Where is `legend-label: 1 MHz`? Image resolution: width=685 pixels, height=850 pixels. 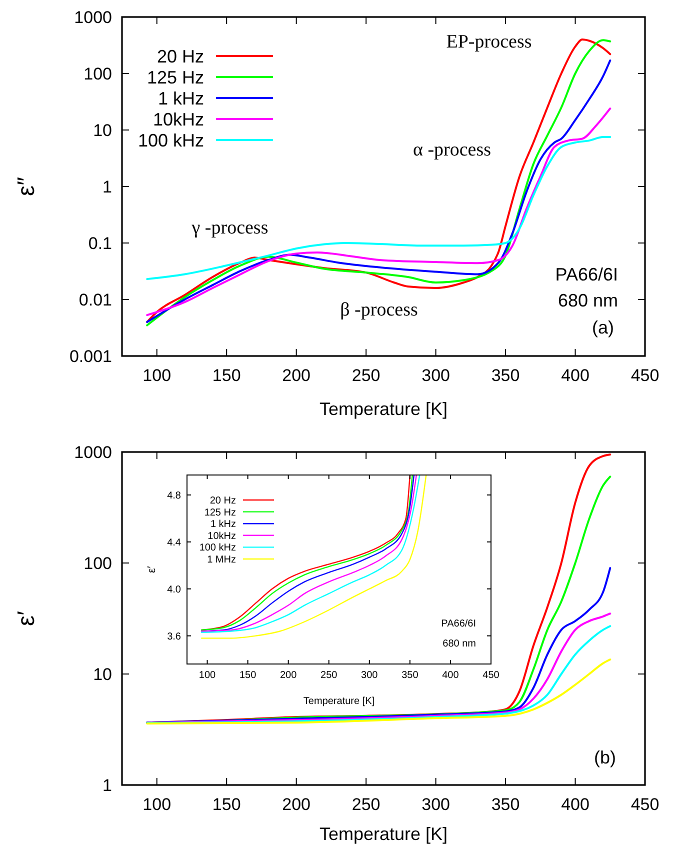
legend-label: 1 MHz is located at coordinates (221, 560).